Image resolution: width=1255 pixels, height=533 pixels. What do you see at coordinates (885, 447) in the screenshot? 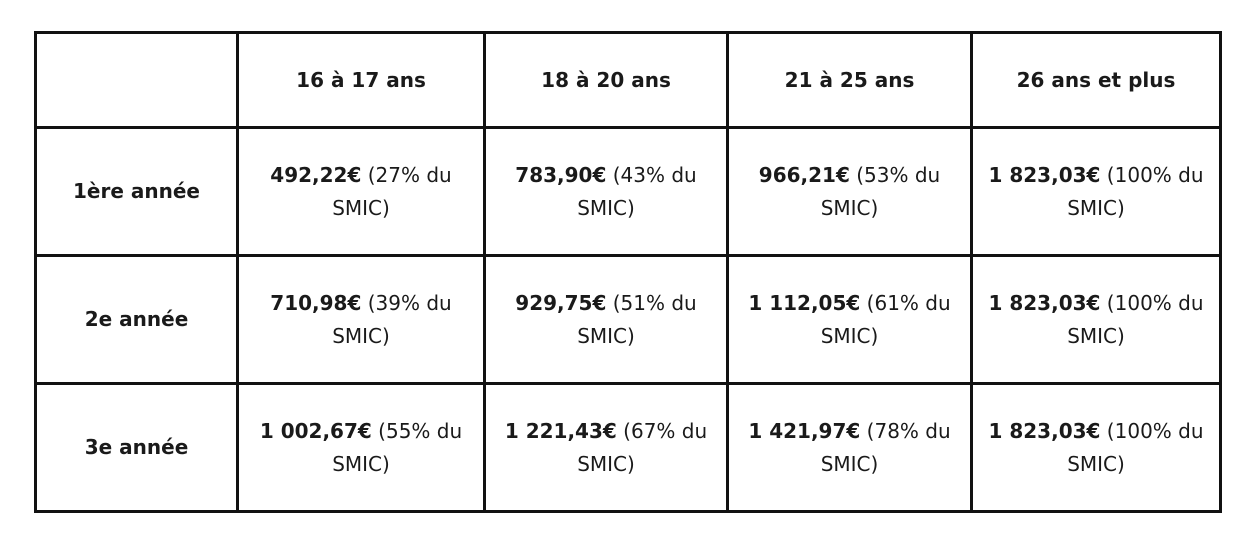
I see `smic-percentage: (78% du SMIC)` at bounding box center [885, 447].